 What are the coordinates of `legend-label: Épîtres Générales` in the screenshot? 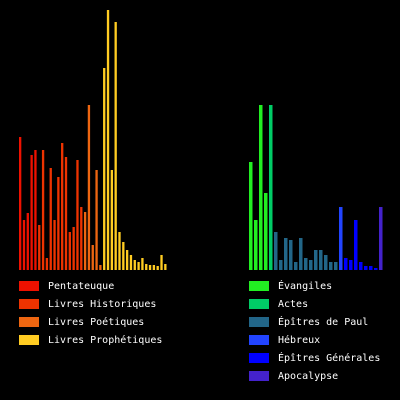 It's located at (329, 357).